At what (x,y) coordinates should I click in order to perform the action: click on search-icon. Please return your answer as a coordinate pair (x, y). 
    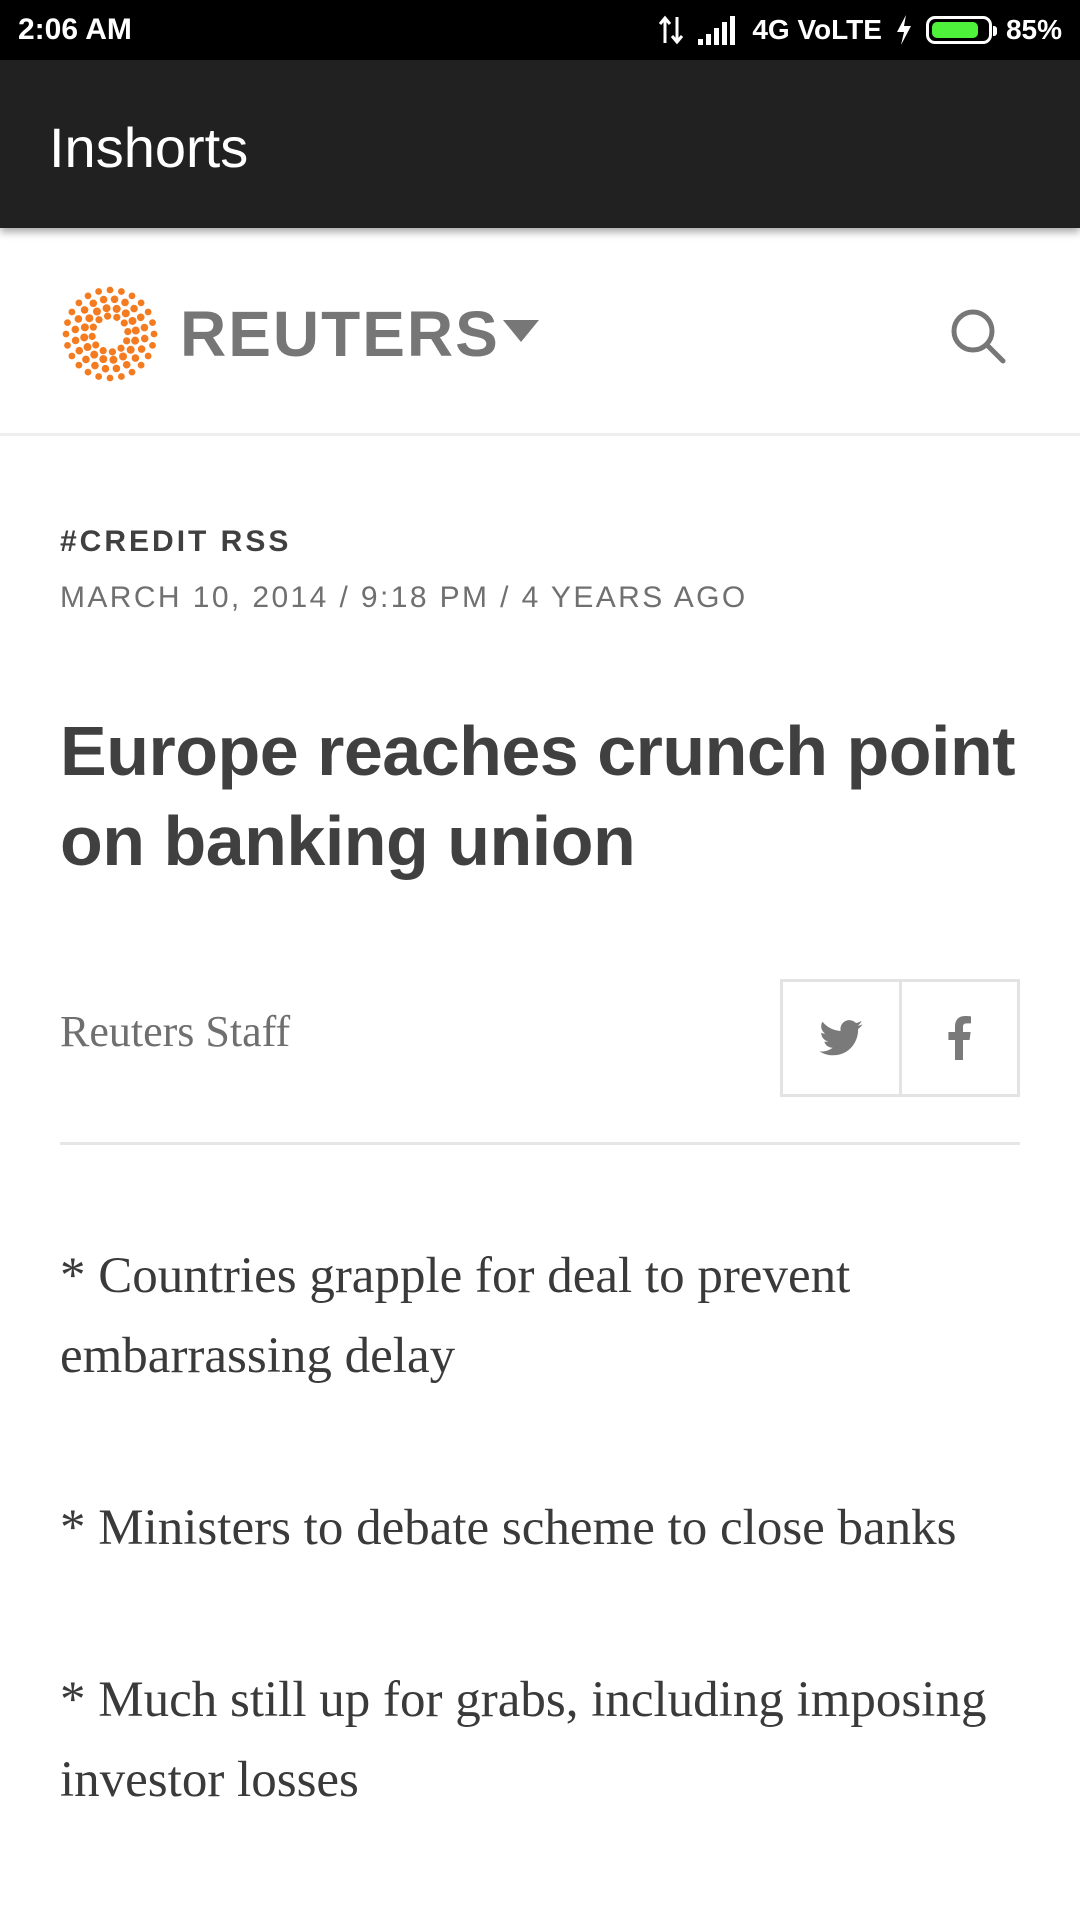
    Looking at the image, I should click on (978, 336).